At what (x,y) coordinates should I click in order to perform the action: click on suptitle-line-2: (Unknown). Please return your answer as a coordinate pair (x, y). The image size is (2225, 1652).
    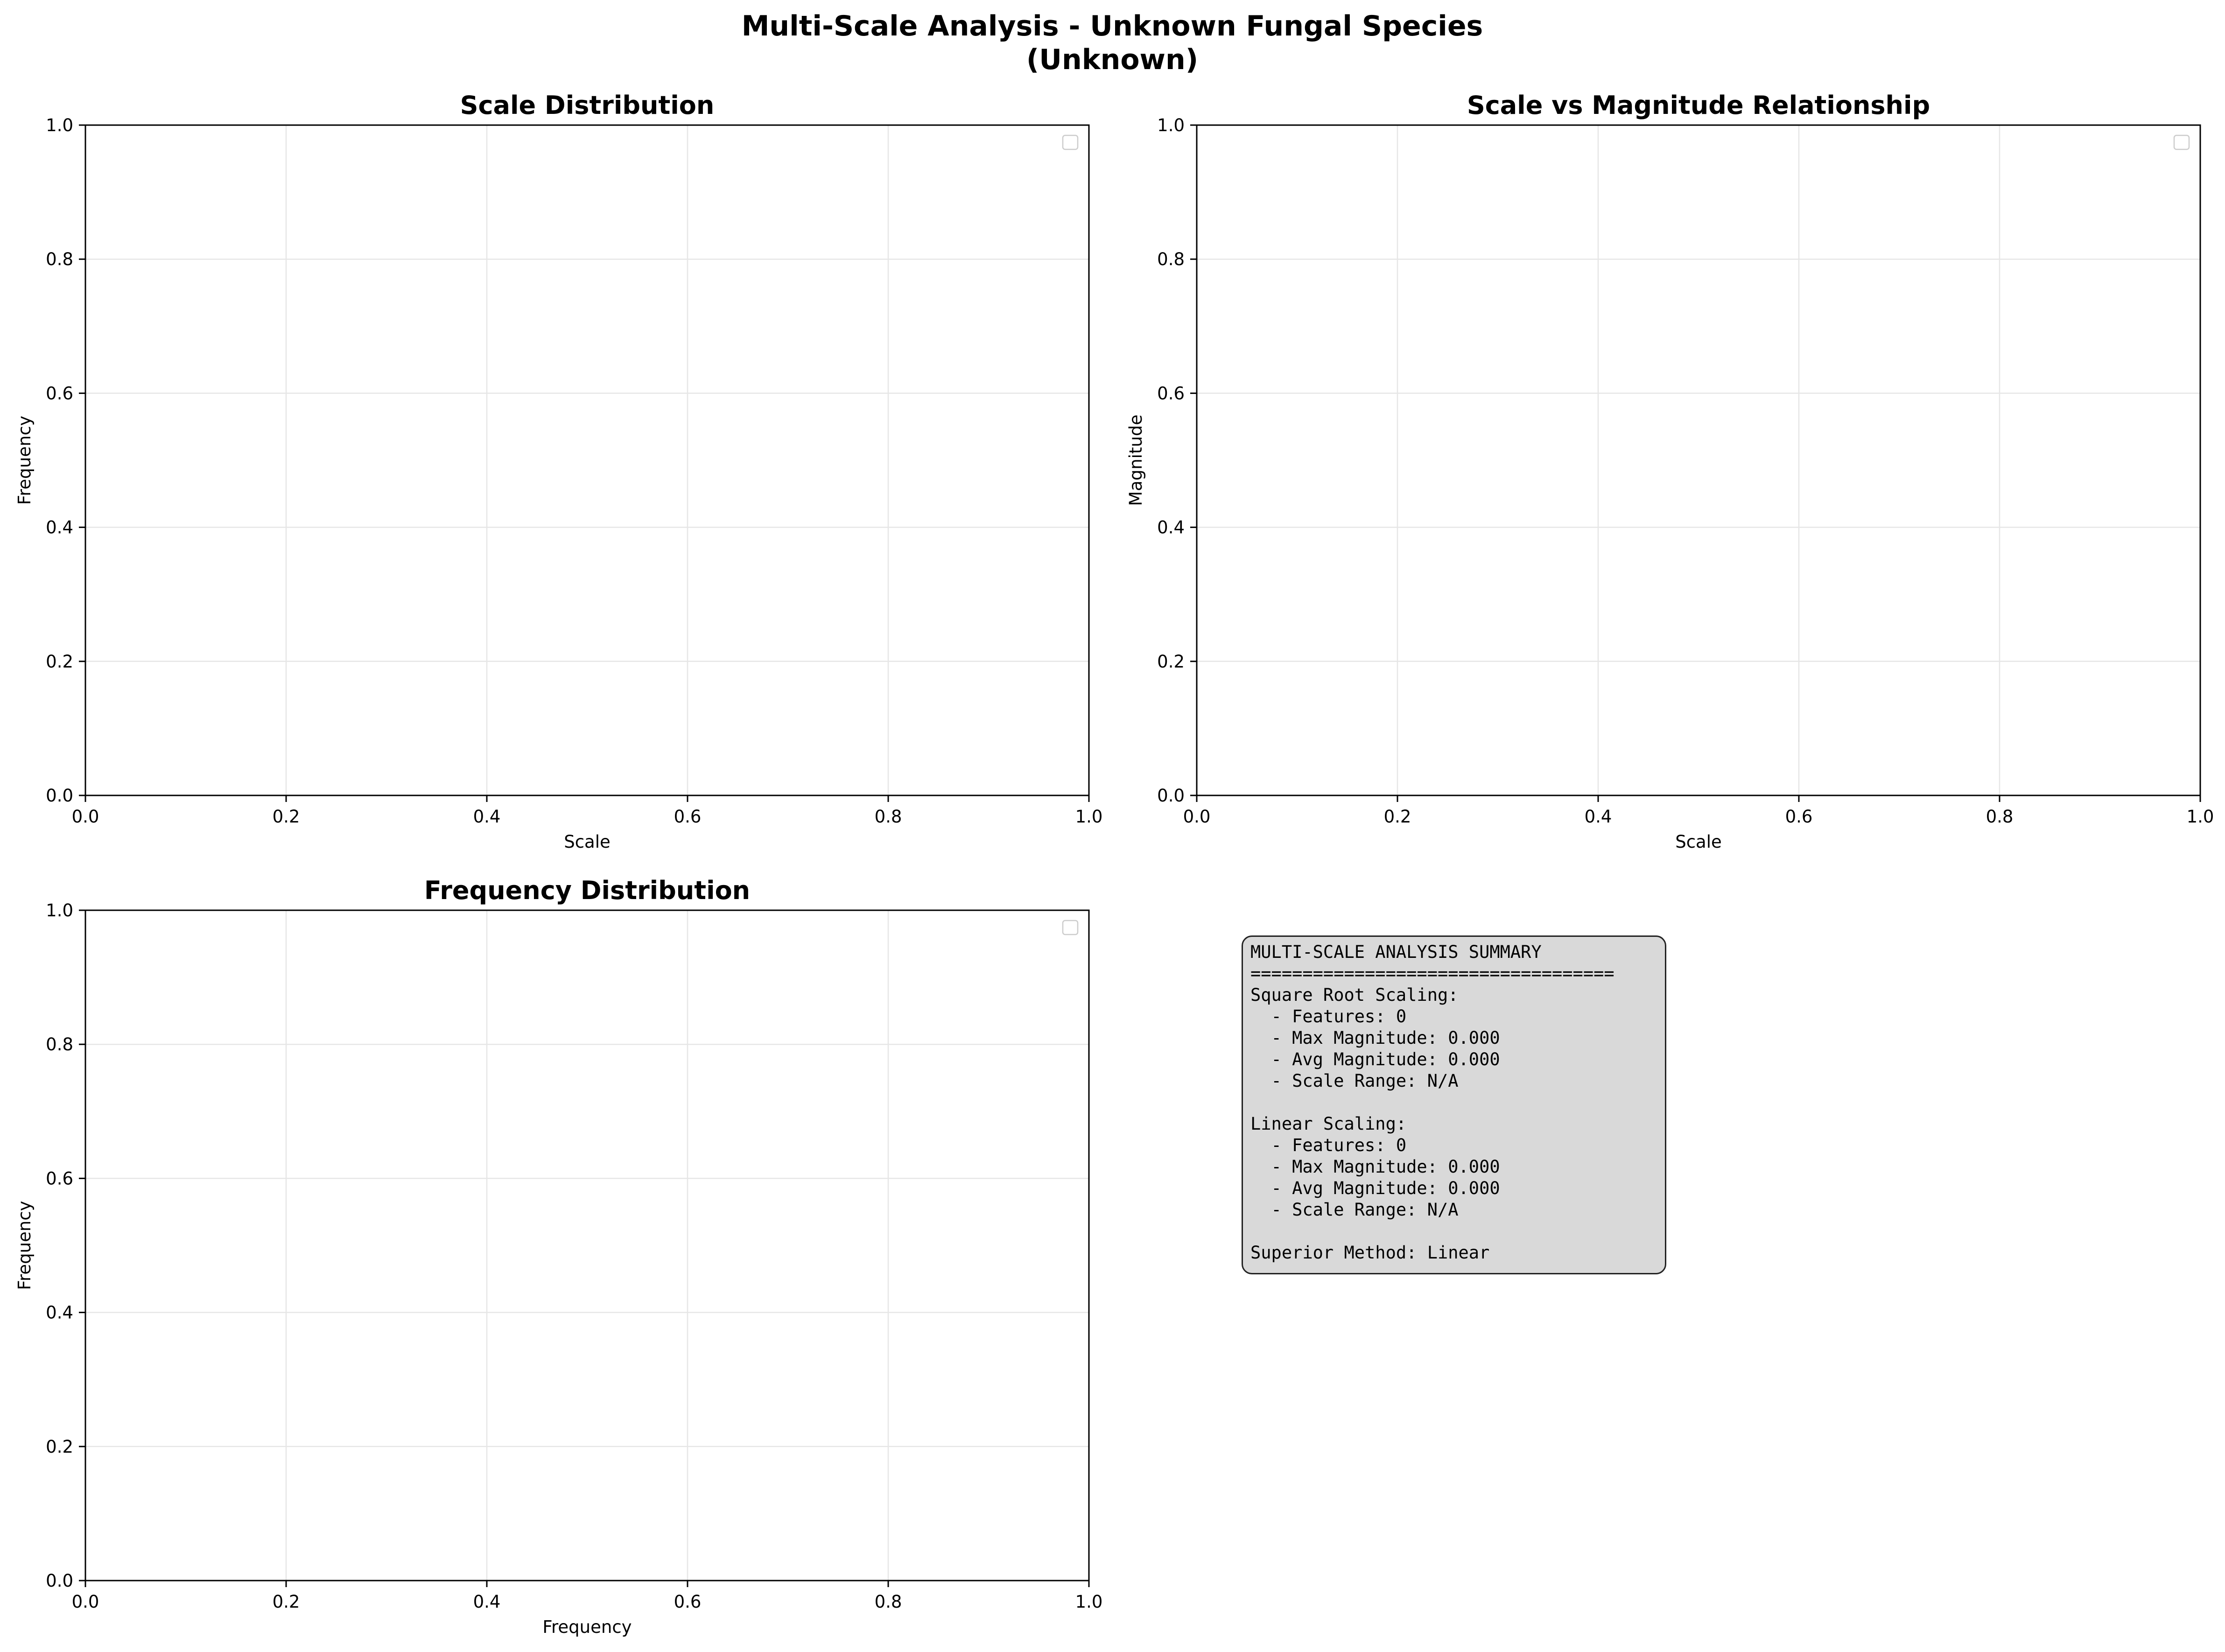
    Looking at the image, I should click on (1112, 59).